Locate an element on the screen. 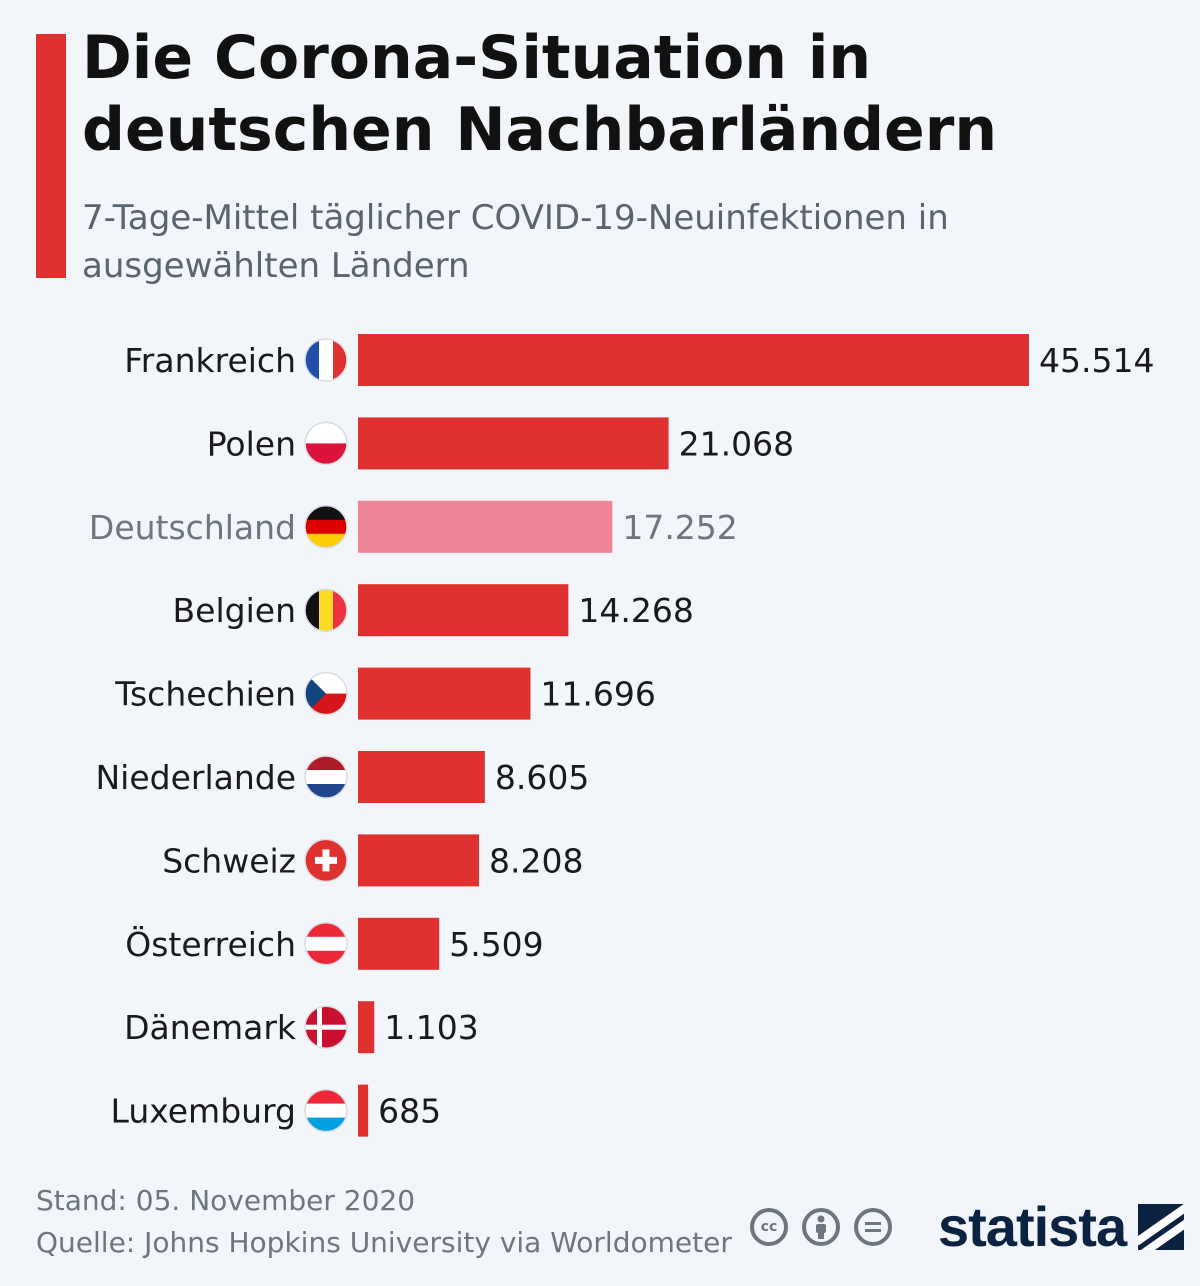 This screenshot has height=1286, width=1200. value-label: 14.268 is located at coordinates (635, 610).